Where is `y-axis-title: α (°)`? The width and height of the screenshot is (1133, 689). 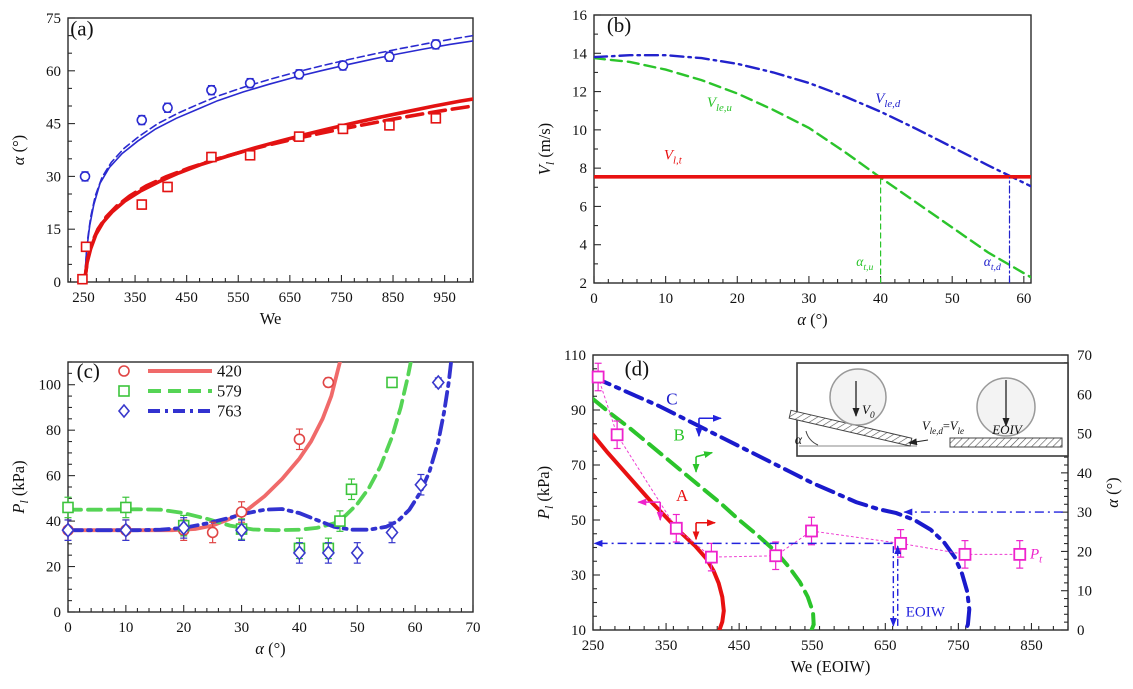 y-axis-title: α (°) is located at coordinates (18, 150).